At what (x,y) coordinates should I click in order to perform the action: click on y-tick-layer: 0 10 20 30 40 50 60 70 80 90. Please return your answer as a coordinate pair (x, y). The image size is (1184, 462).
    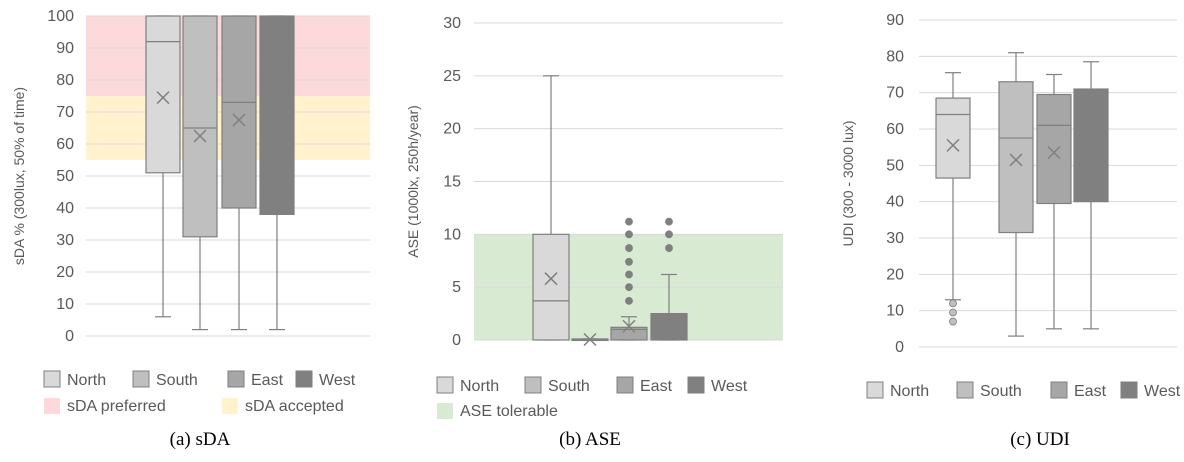
    Looking at the image, I should click on (895, 184).